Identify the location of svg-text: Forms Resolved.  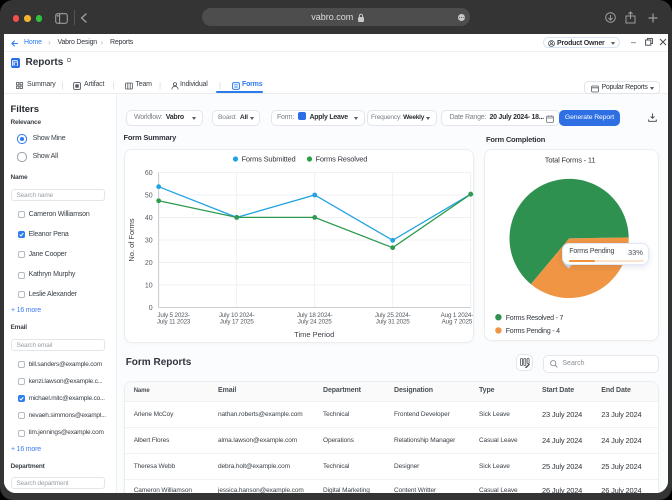
(342, 158).